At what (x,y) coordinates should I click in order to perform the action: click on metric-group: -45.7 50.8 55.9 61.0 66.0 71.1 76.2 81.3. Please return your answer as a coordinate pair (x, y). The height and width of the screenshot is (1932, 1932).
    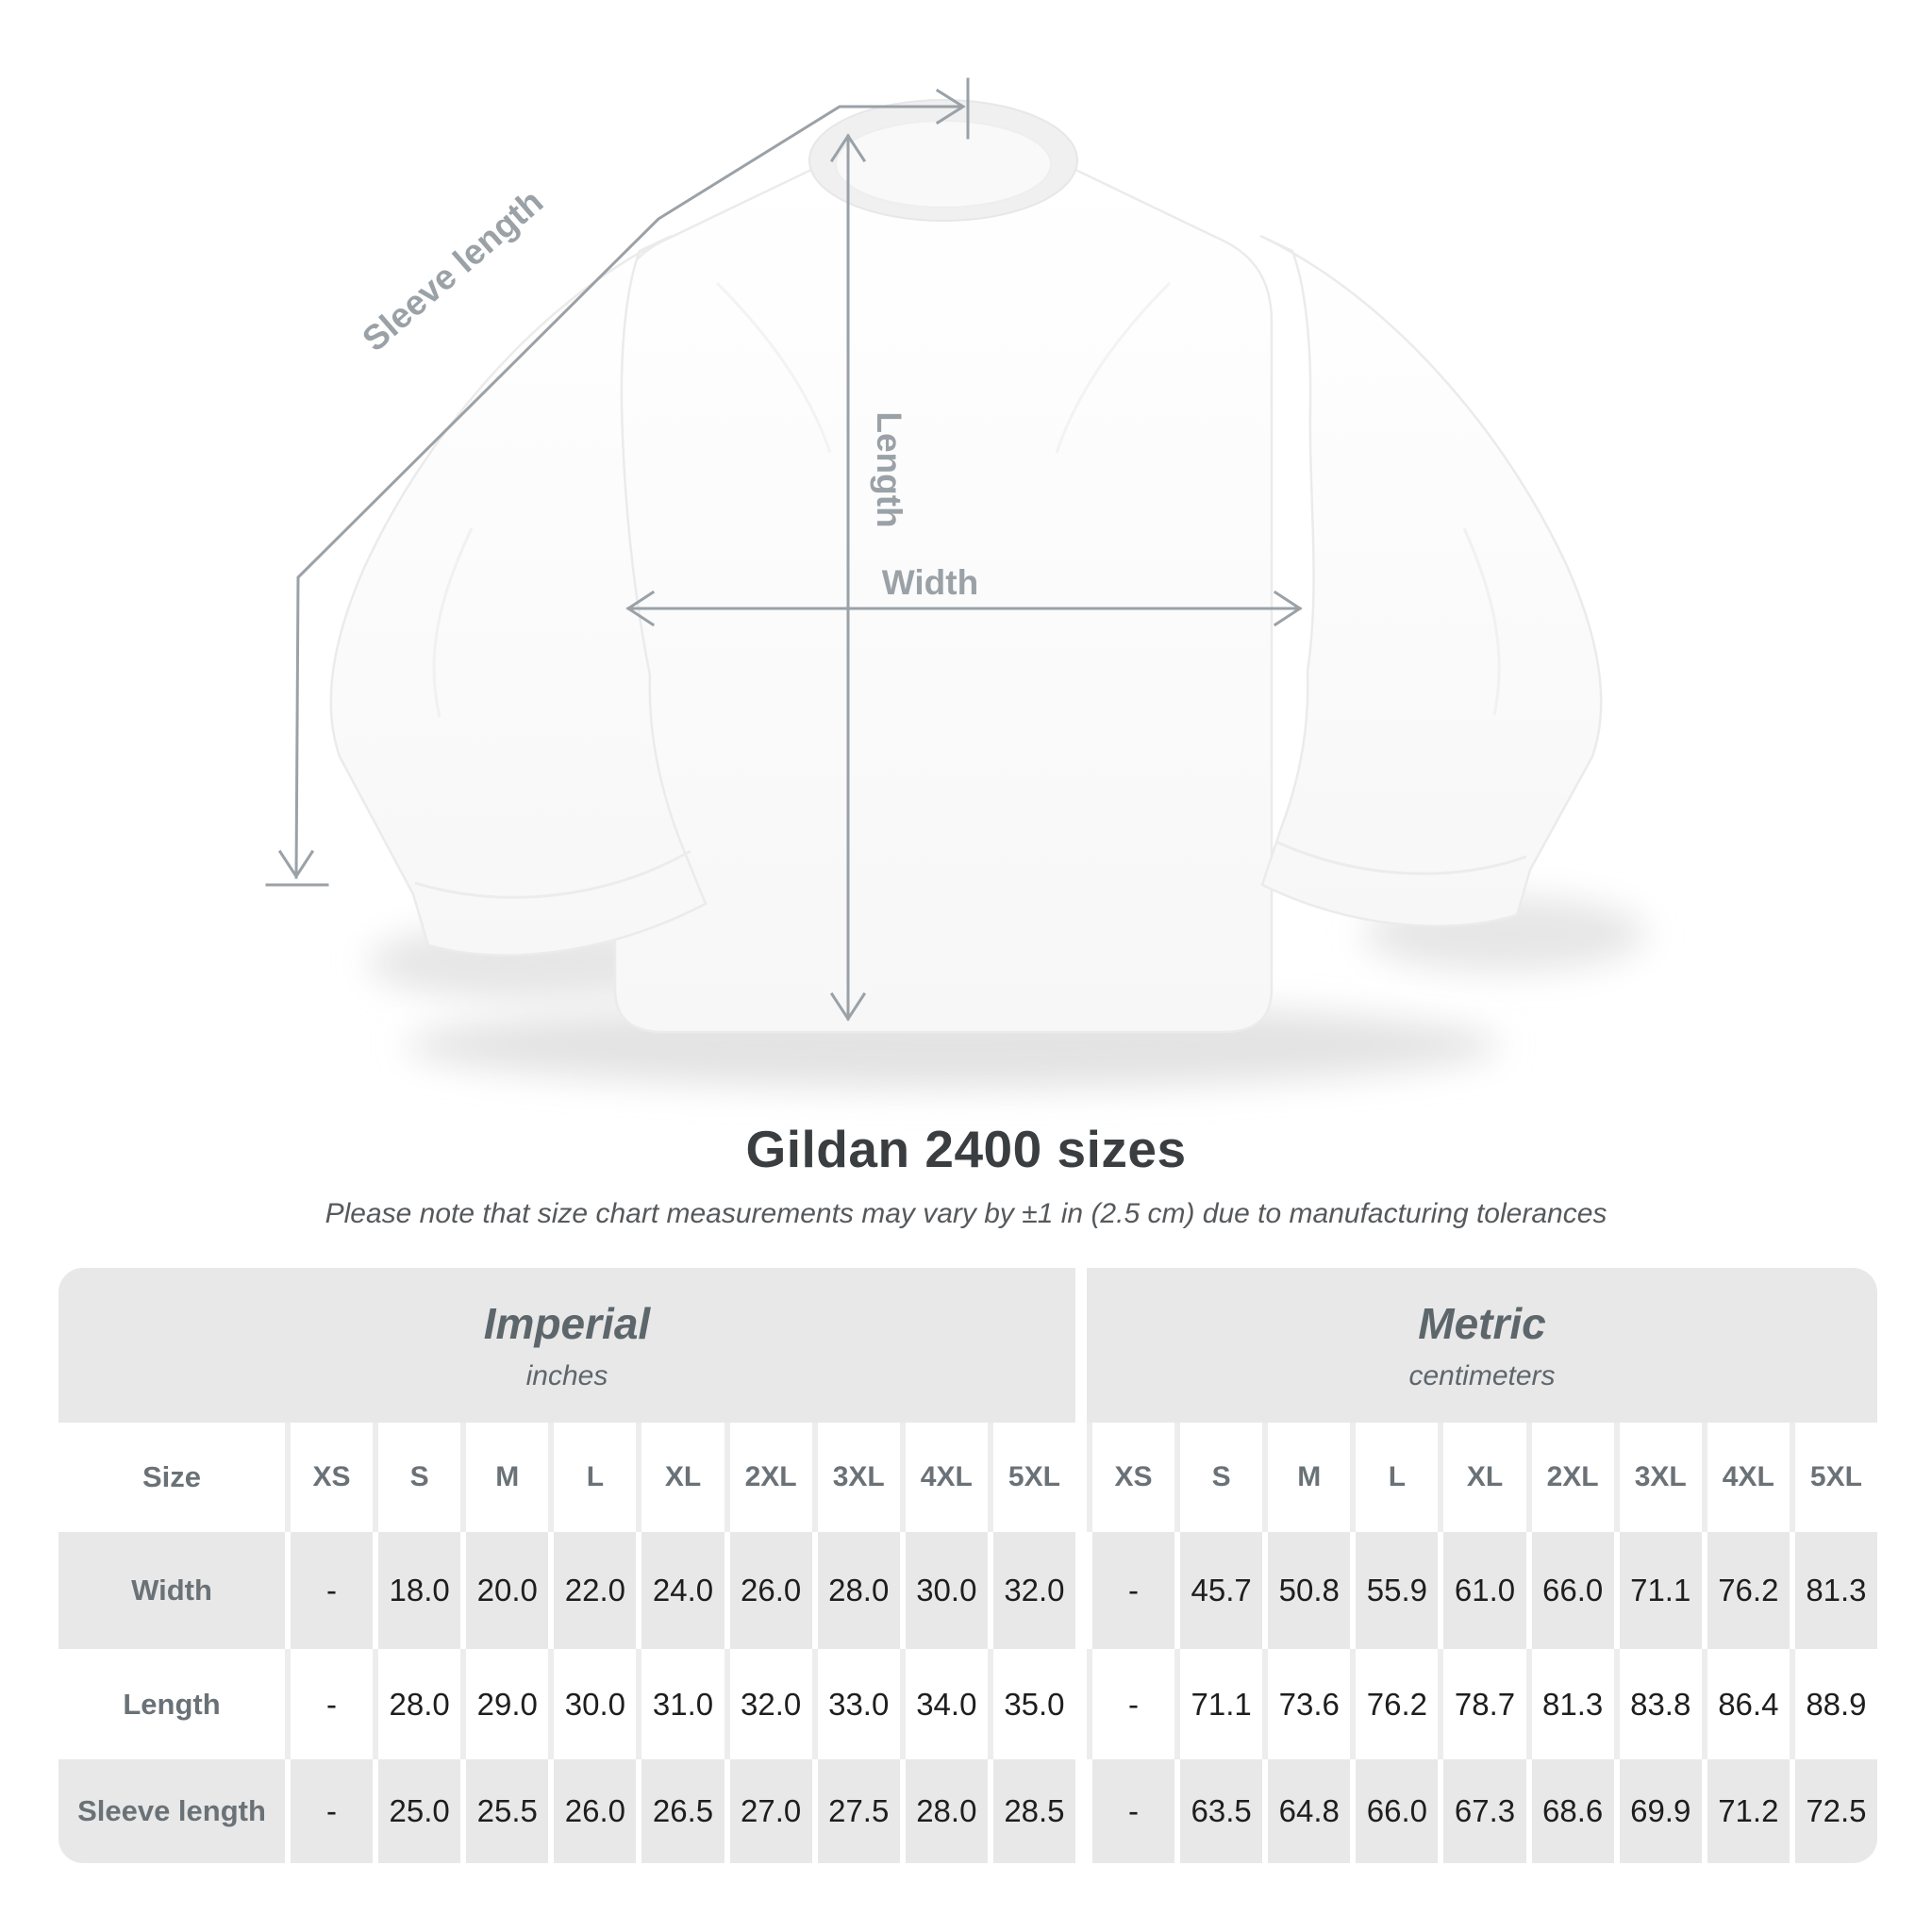
    Looking at the image, I should click on (1482, 1591).